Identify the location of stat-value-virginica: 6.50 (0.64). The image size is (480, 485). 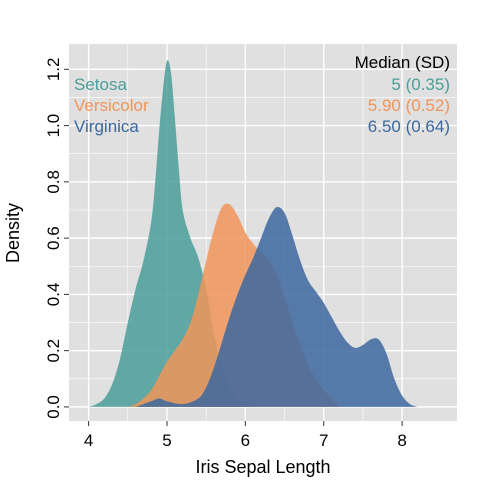
(409, 126).